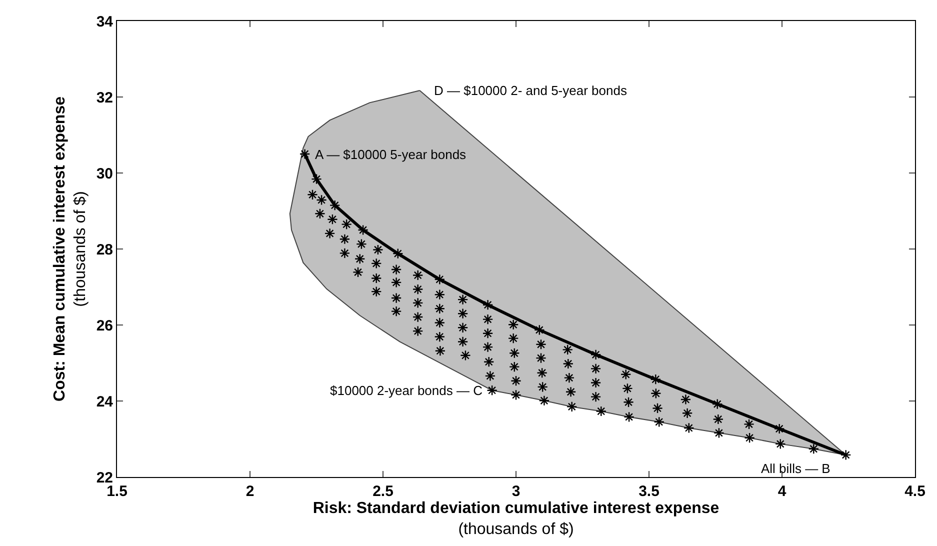  Describe the element at coordinates (104, 173) in the screenshot. I see `y-tick-label: 30` at that location.